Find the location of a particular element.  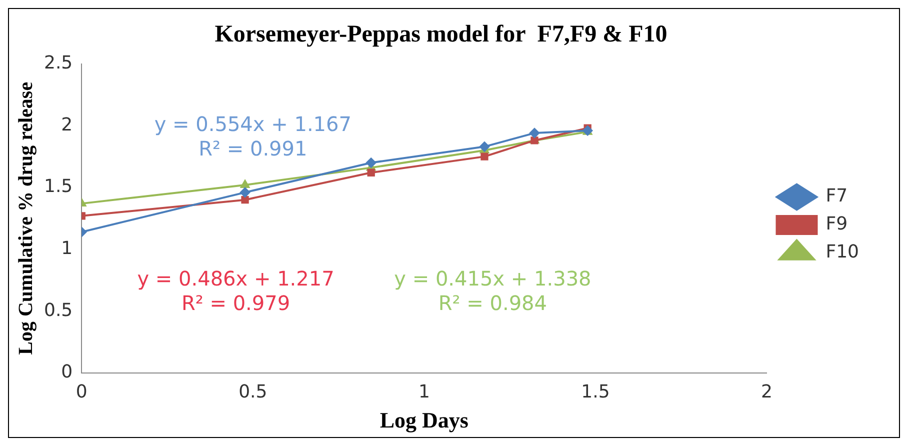

y-tick-label: 2.5 is located at coordinates (58, 63).